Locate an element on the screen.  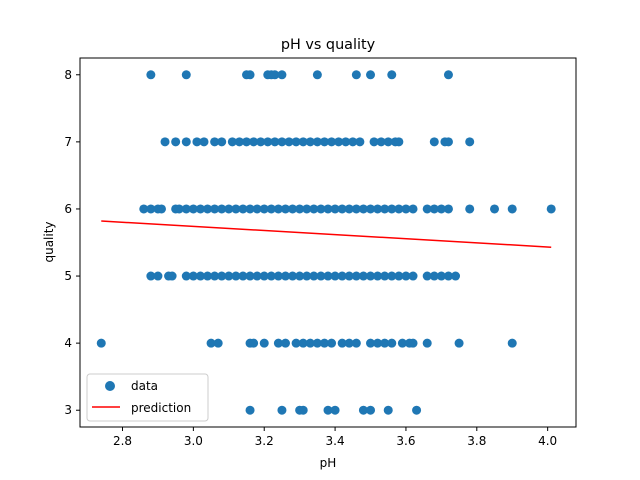
x-tick-label: 3.8 is located at coordinates (476, 441).